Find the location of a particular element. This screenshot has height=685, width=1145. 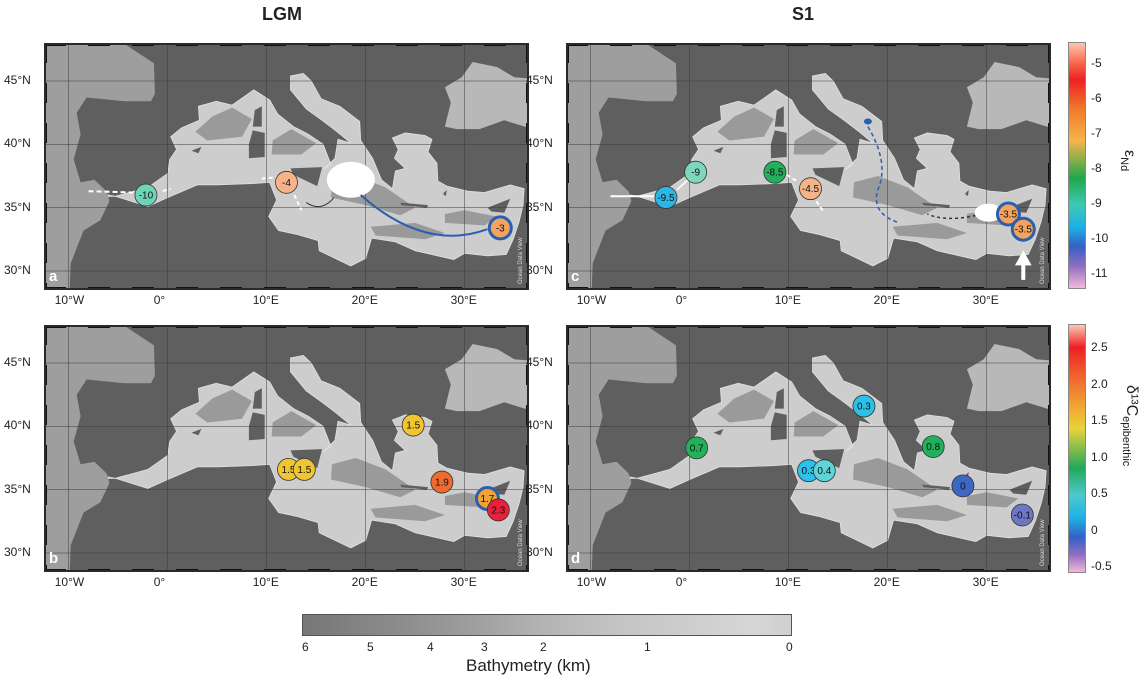

colorbar-nd-tick: -7 is located at coordinates (1096, 133).